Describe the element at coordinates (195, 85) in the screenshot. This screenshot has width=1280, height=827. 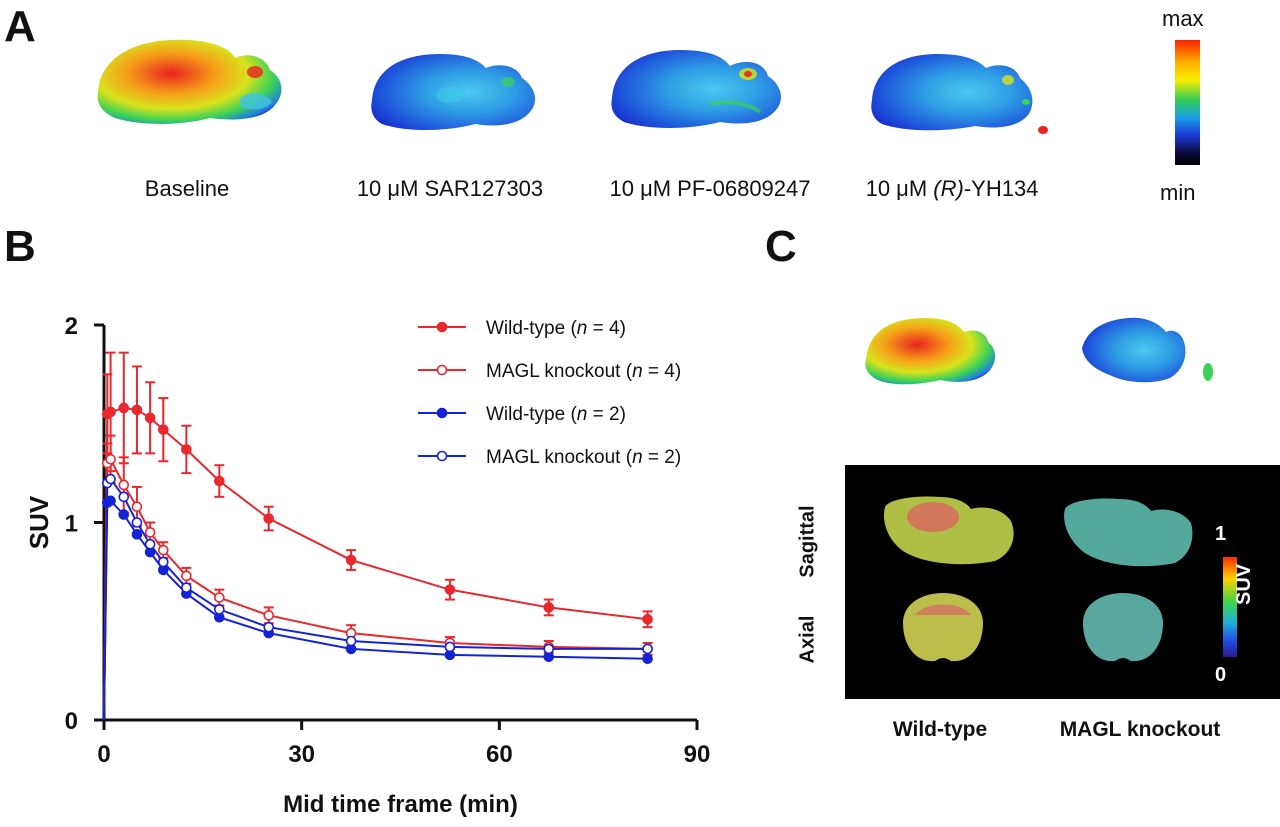
I see `pet-image-baseline` at that location.